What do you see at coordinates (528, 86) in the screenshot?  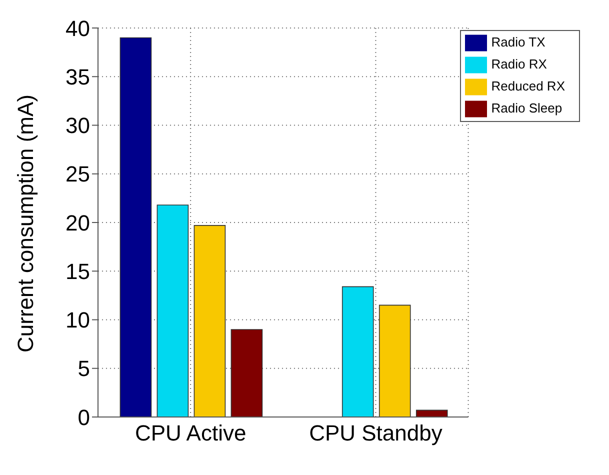 I see `legend-label: Reduced RX` at bounding box center [528, 86].